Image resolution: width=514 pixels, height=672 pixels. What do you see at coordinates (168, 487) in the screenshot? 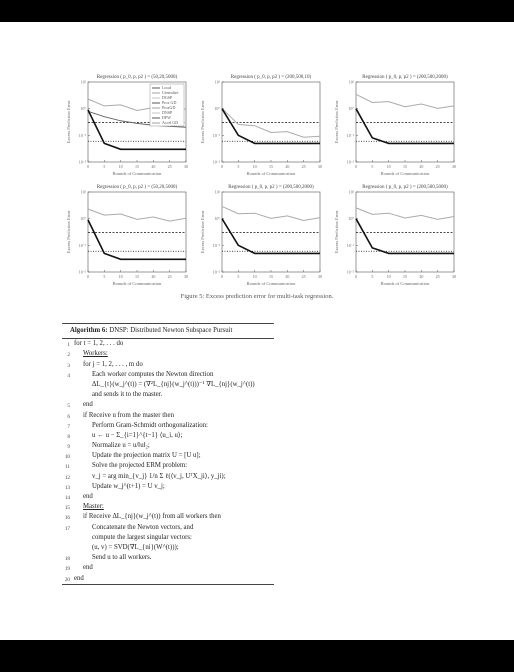
I see `algorithm-line: 13 Update w_j^(t+1) = U v_j;` at bounding box center [168, 487].